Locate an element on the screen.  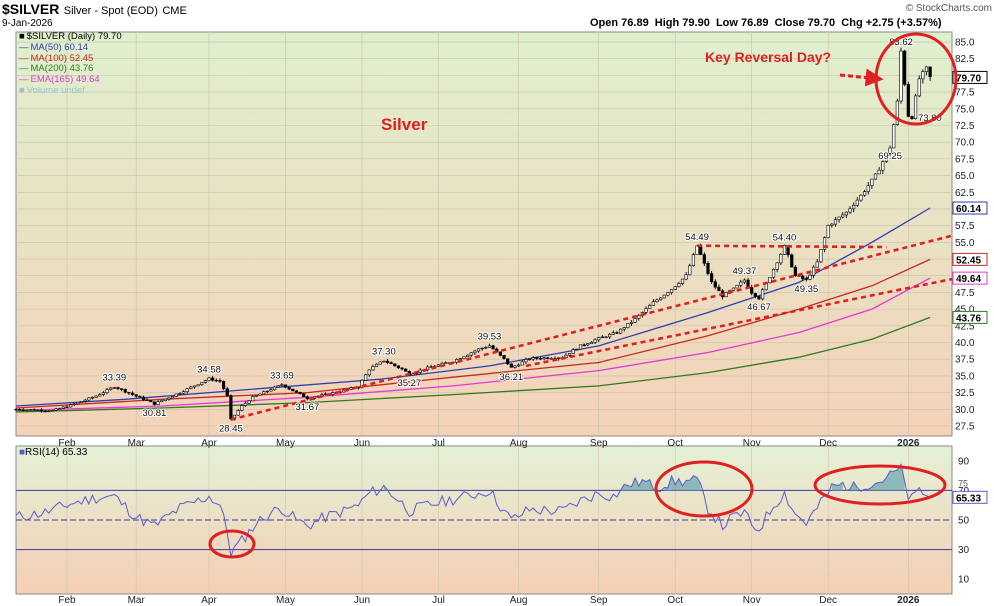
x-tick-label: Nov is located at coordinates (752, 443).